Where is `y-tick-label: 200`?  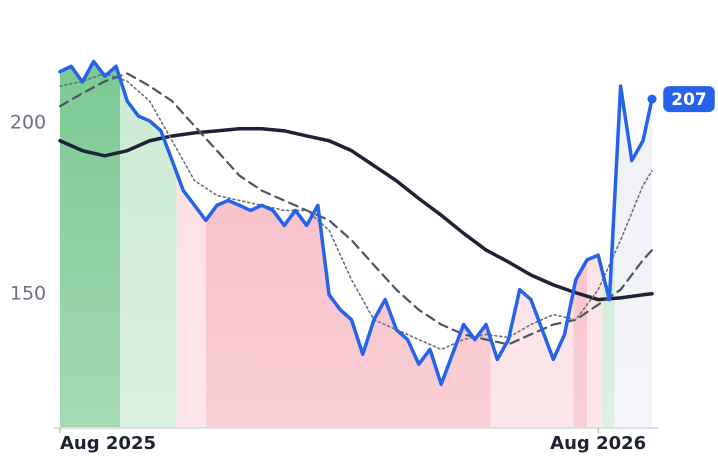
y-tick-label: 200 is located at coordinates (28, 122).